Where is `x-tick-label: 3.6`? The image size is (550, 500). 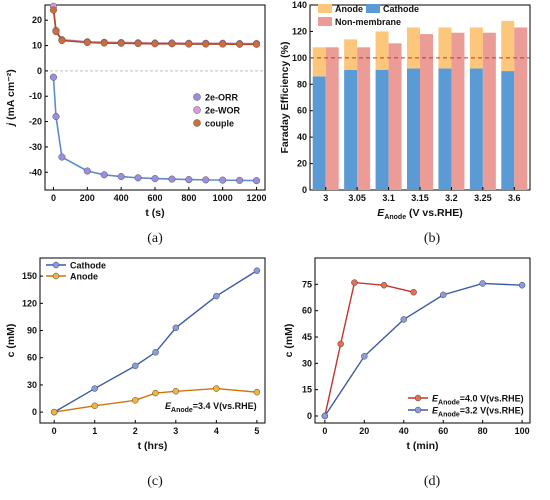
x-tick-label: 3.6 is located at coordinates (514, 198).